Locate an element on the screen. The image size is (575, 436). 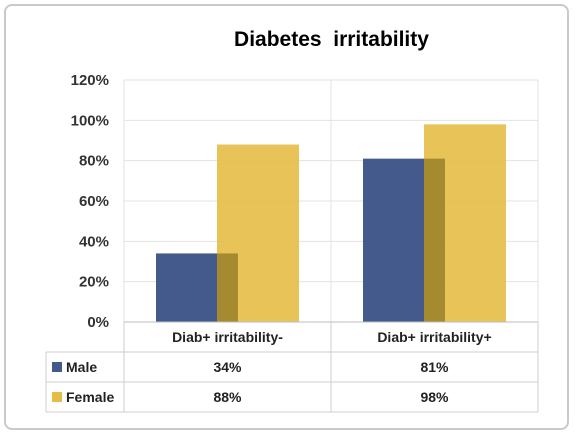
data-table-value: 34% is located at coordinates (227, 367).